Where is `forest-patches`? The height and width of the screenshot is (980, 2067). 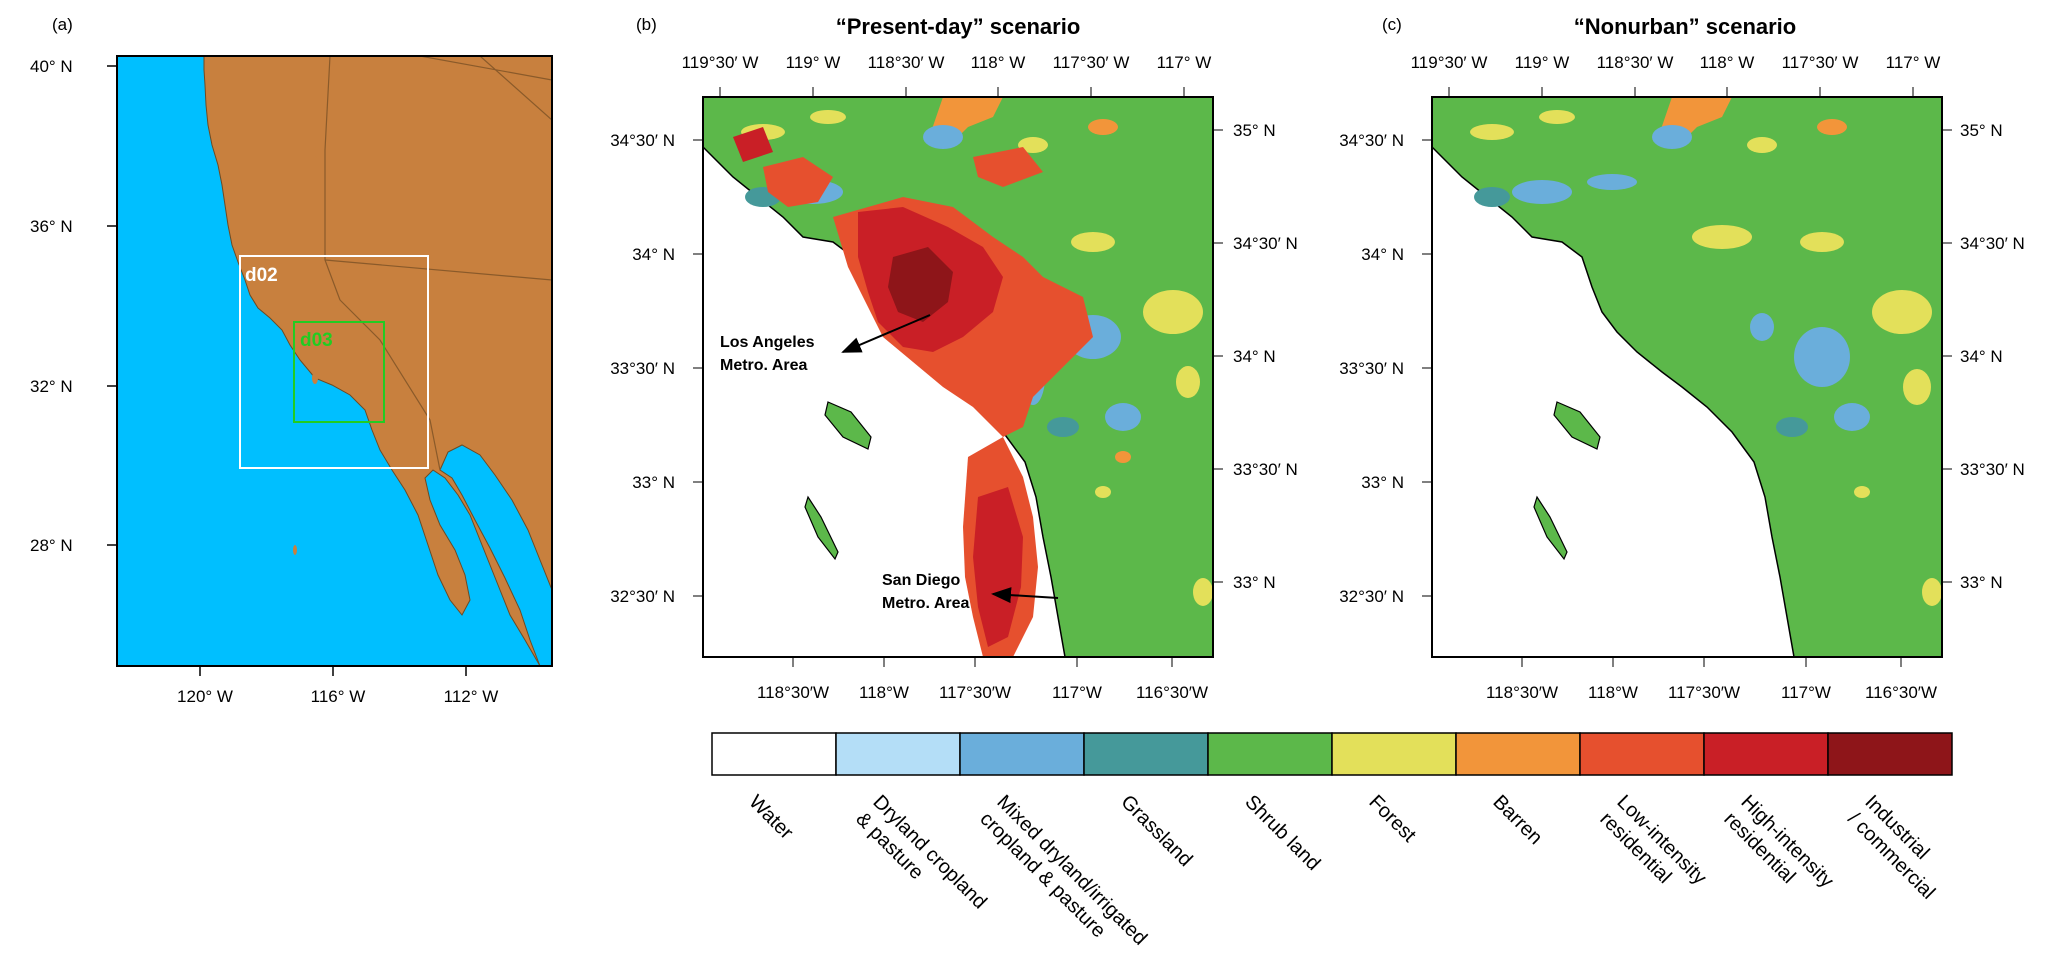
forest-patches is located at coordinates (1706, 358).